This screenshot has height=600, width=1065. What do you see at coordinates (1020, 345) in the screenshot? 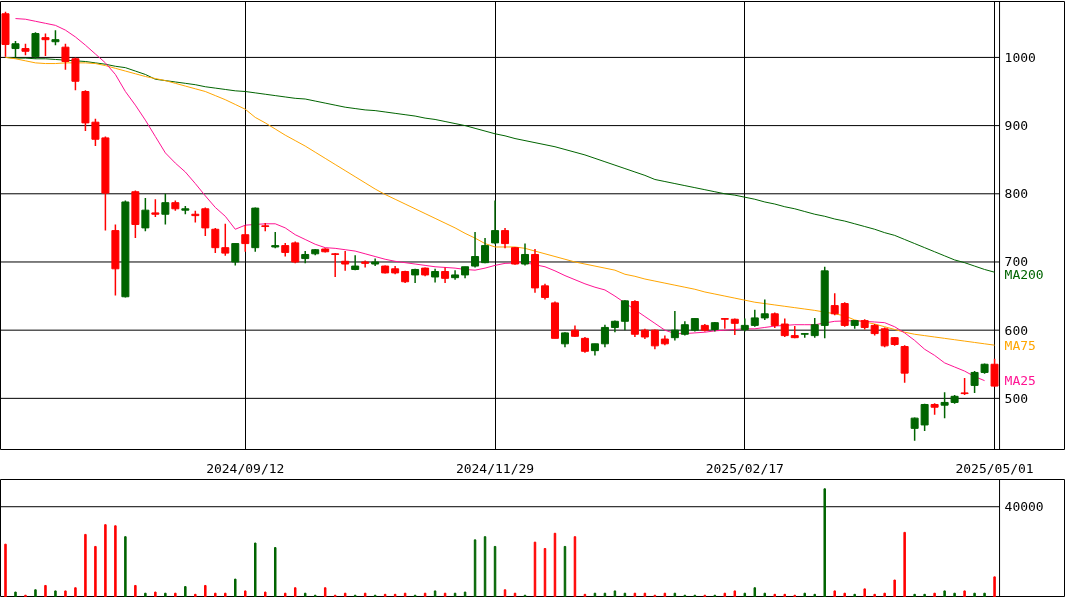
I see `series-label: MA75` at bounding box center [1020, 345].